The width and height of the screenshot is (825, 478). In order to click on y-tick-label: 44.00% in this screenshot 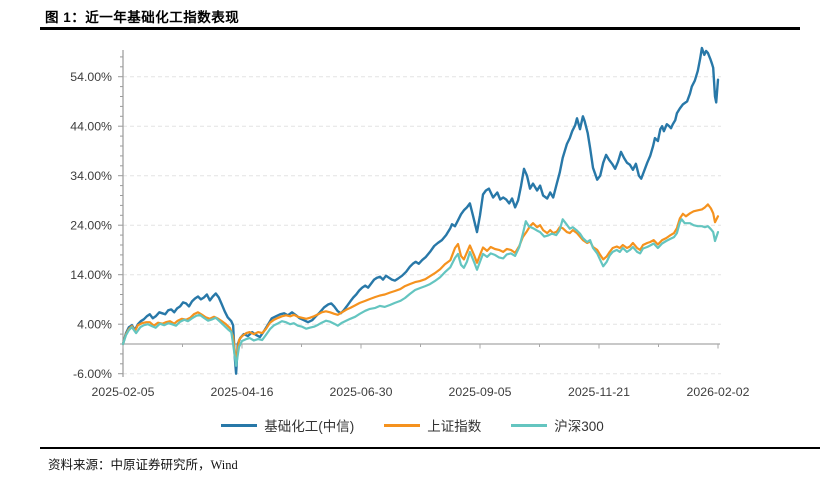, I will do `click(91, 127)`.